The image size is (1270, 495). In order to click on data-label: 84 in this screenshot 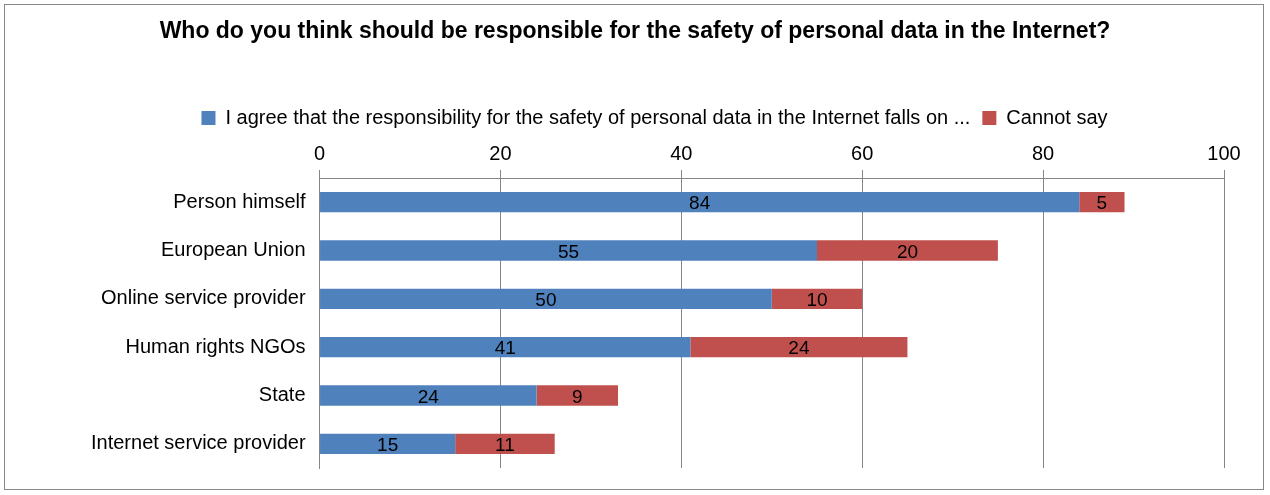, I will do `click(700, 203)`.